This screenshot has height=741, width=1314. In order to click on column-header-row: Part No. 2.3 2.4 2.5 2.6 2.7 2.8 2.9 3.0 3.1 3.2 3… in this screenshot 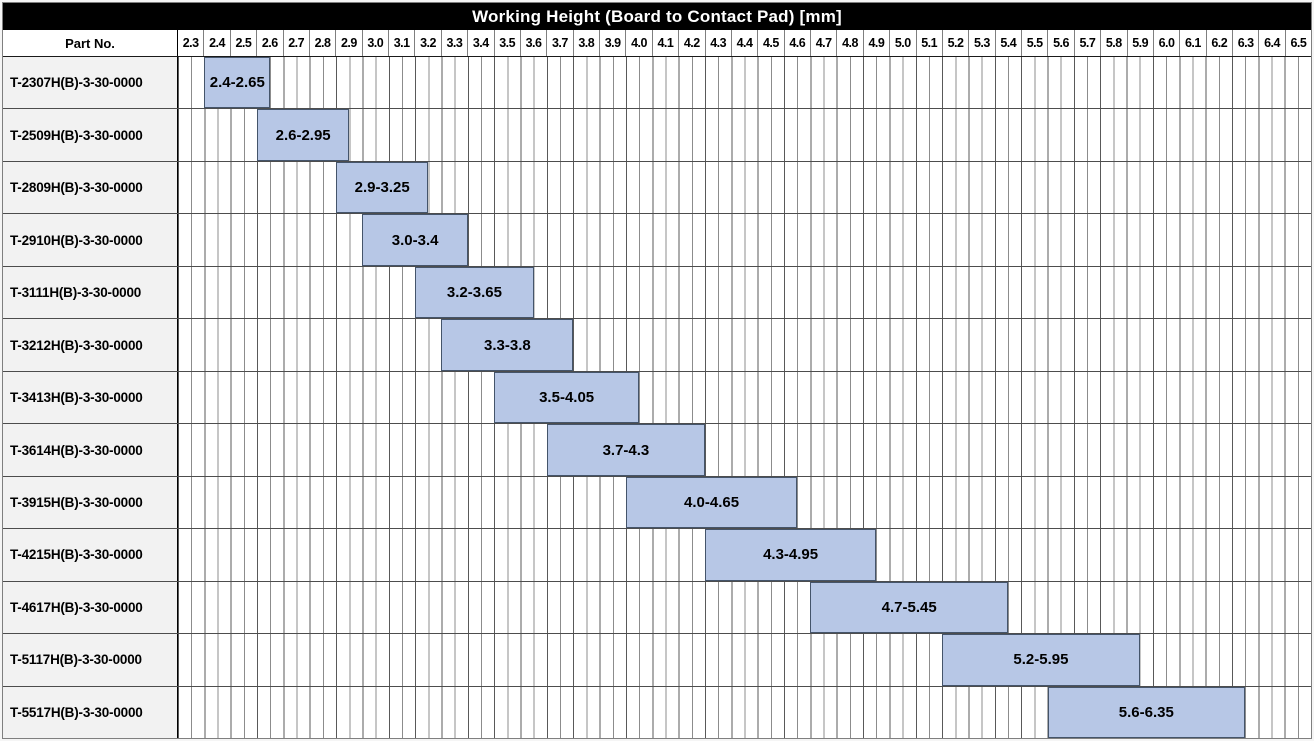, I will do `click(657, 43)`.